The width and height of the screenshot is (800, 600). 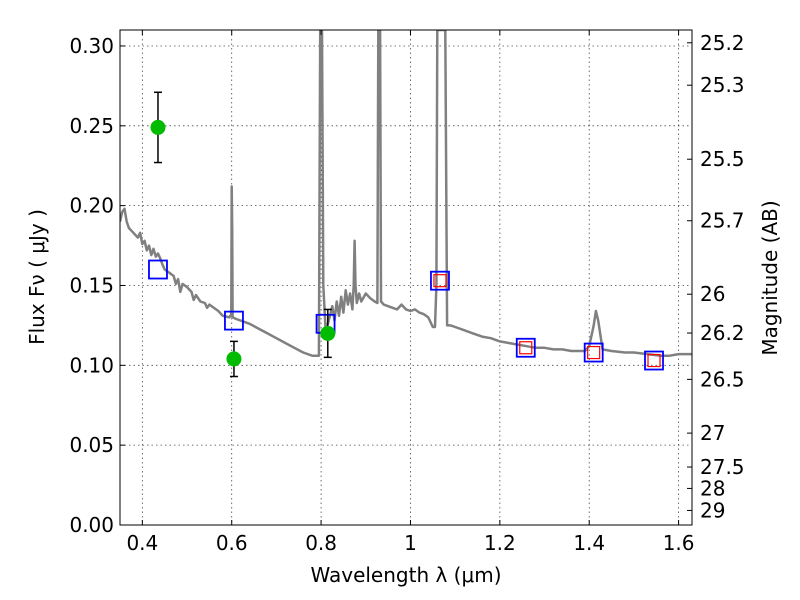 I want to click on y2-tick-label: 27, so click(x=712, y=433).